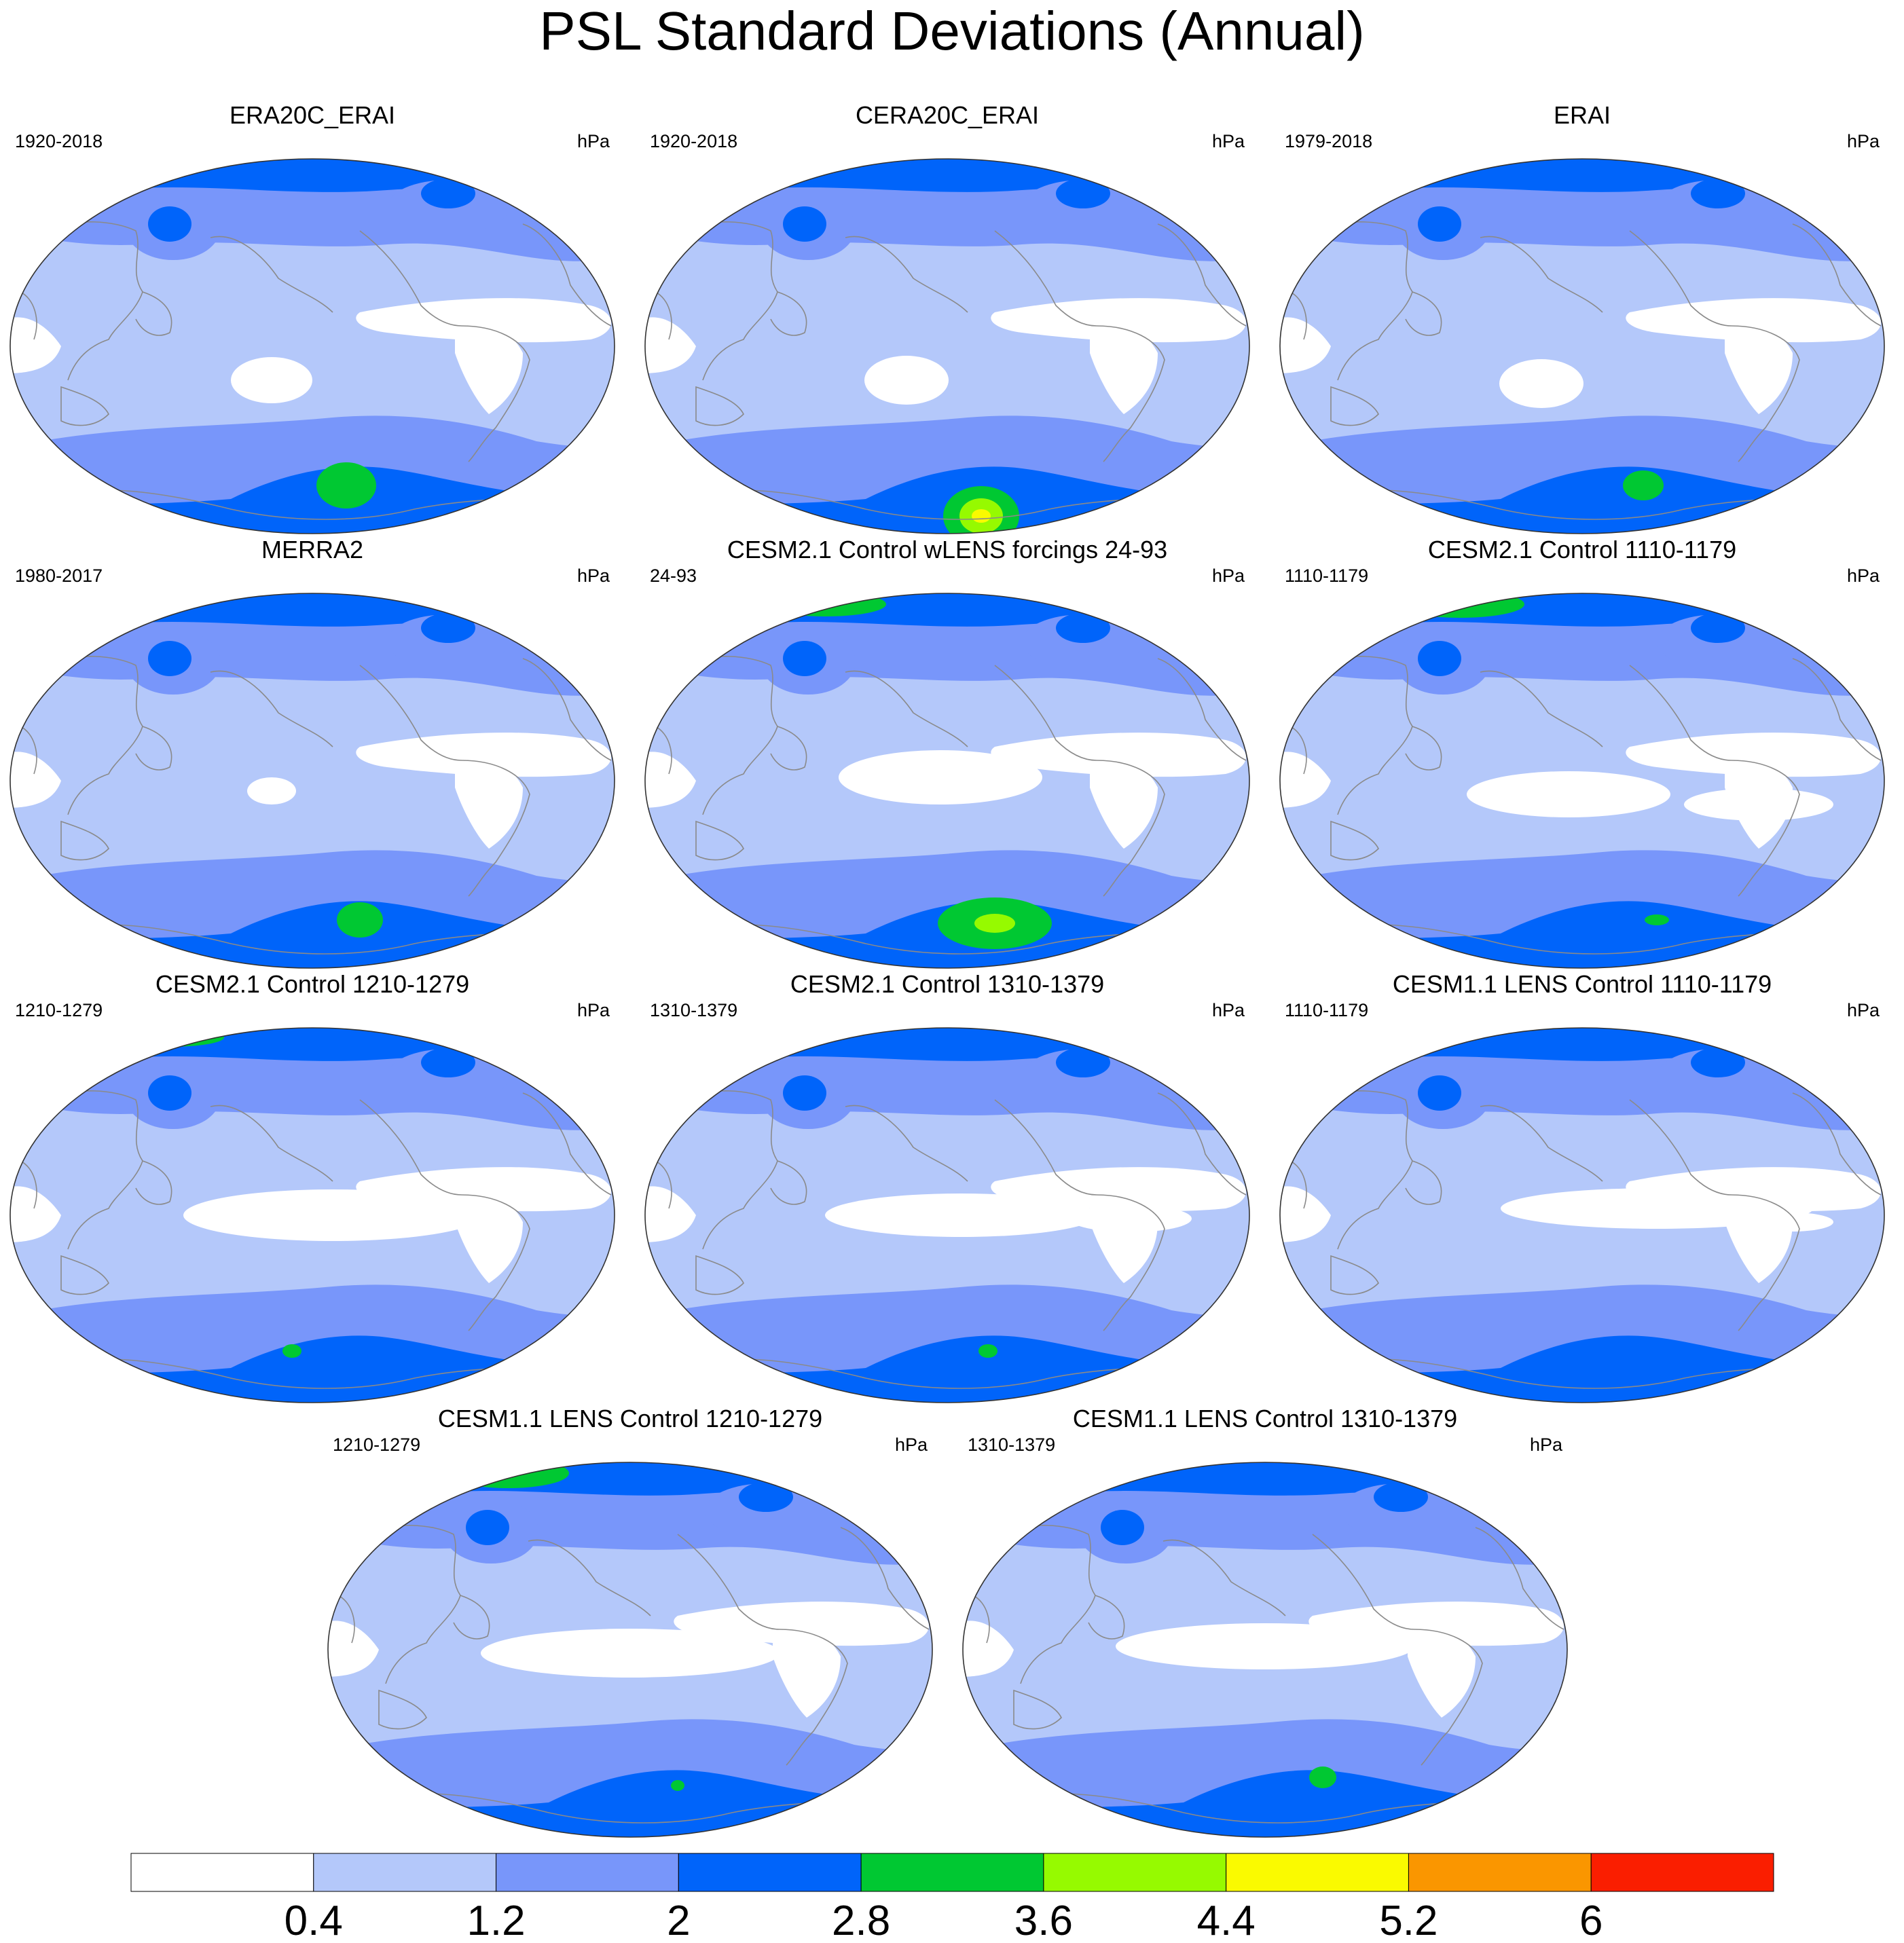  What do you see at coordinates (948, 115) in the screenshot?
I see `panel-title: CERA20C_ERAI` at bounding box center [948, 115].